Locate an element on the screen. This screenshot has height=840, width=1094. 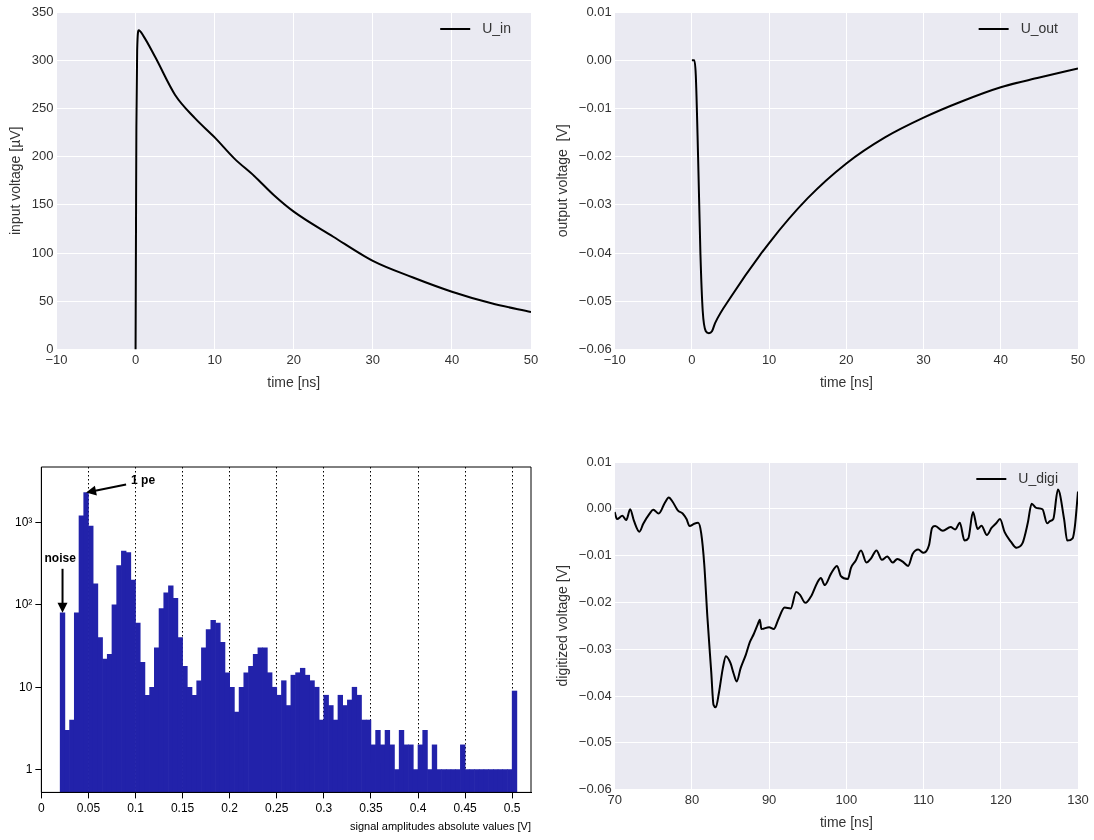
x-tick-label: 0.3 is located at coordinates (324, 807).